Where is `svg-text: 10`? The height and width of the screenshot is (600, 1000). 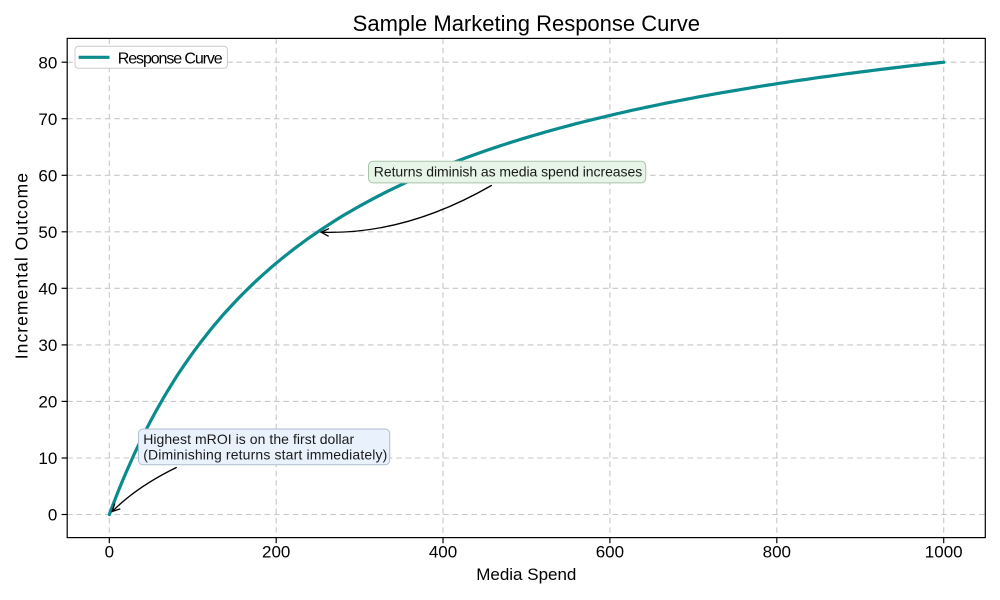
svg-text: 10 is located at coordinates (47, 458).